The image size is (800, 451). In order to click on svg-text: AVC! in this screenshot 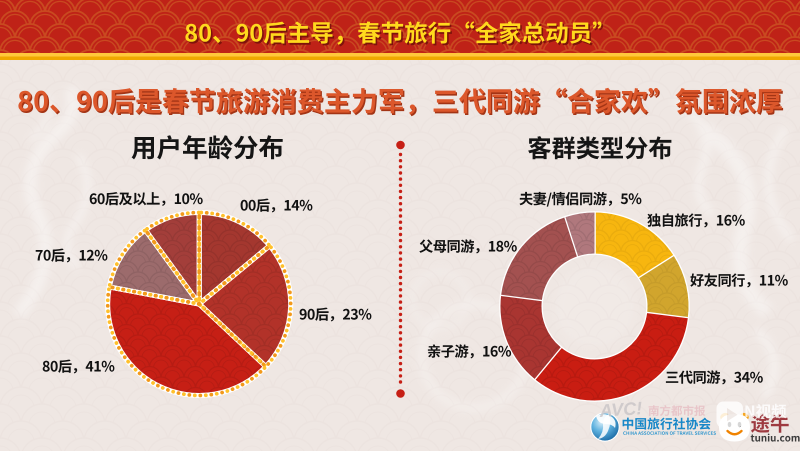, I will do `click(620, 409)`.